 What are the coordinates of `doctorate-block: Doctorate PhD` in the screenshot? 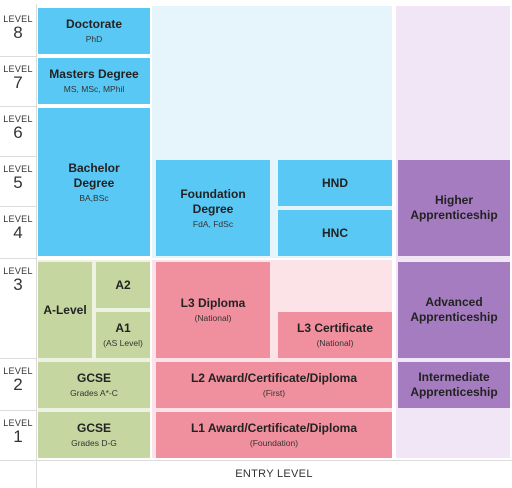 It's located at (94, 31).